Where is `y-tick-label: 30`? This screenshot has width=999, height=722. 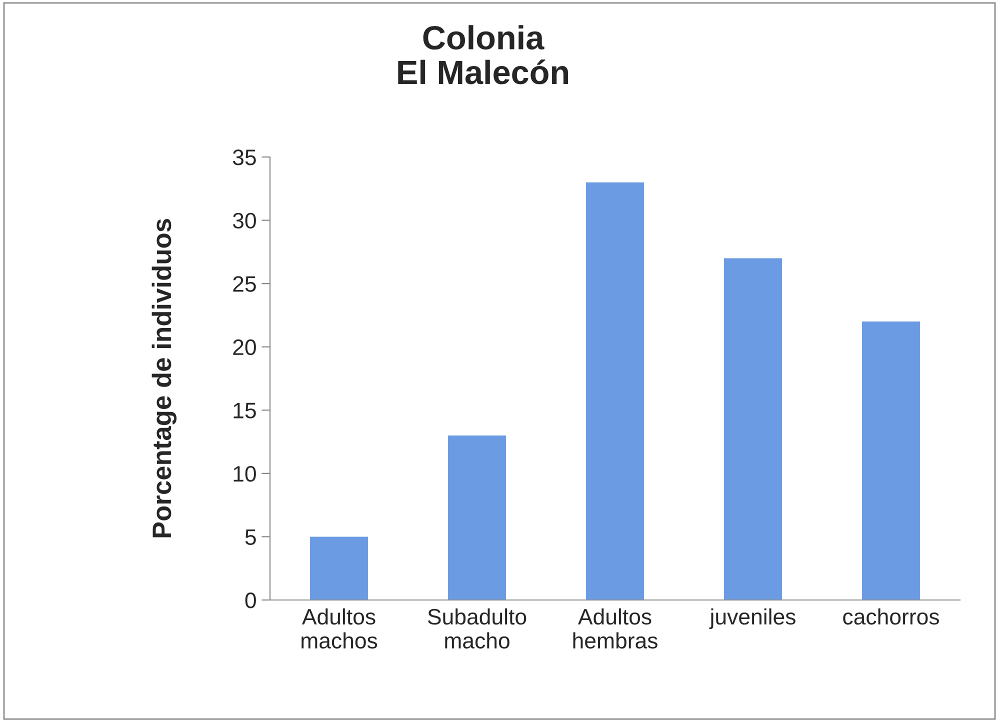
y-tick-label: 30 is located at coordinates (244, 220).